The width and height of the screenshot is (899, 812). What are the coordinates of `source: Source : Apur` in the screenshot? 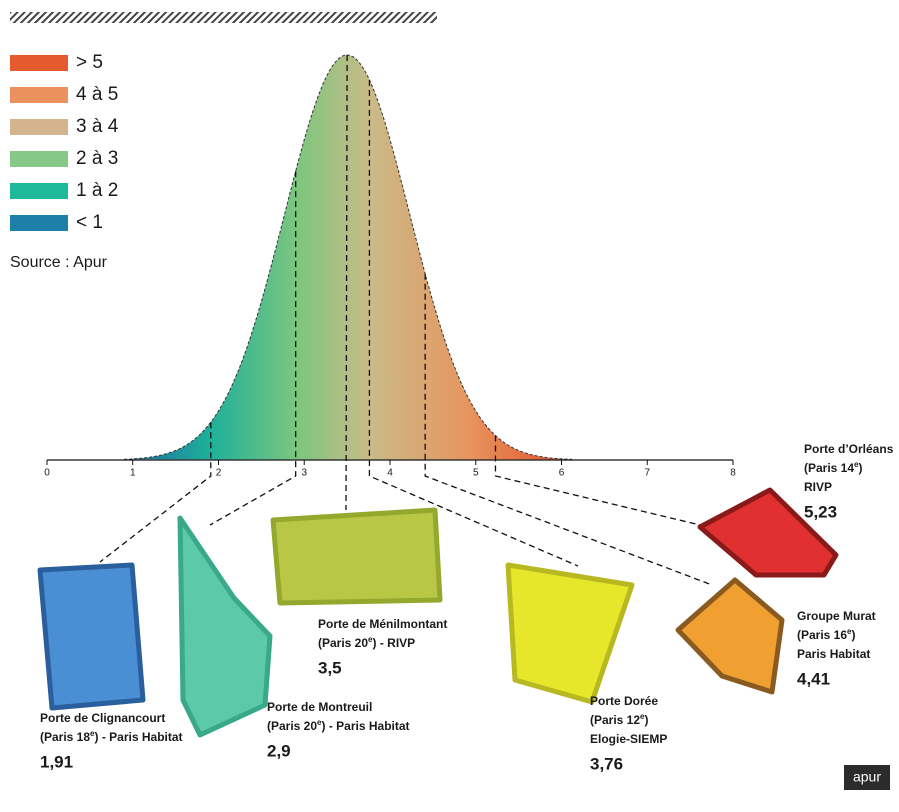 It's located at (59, 262).